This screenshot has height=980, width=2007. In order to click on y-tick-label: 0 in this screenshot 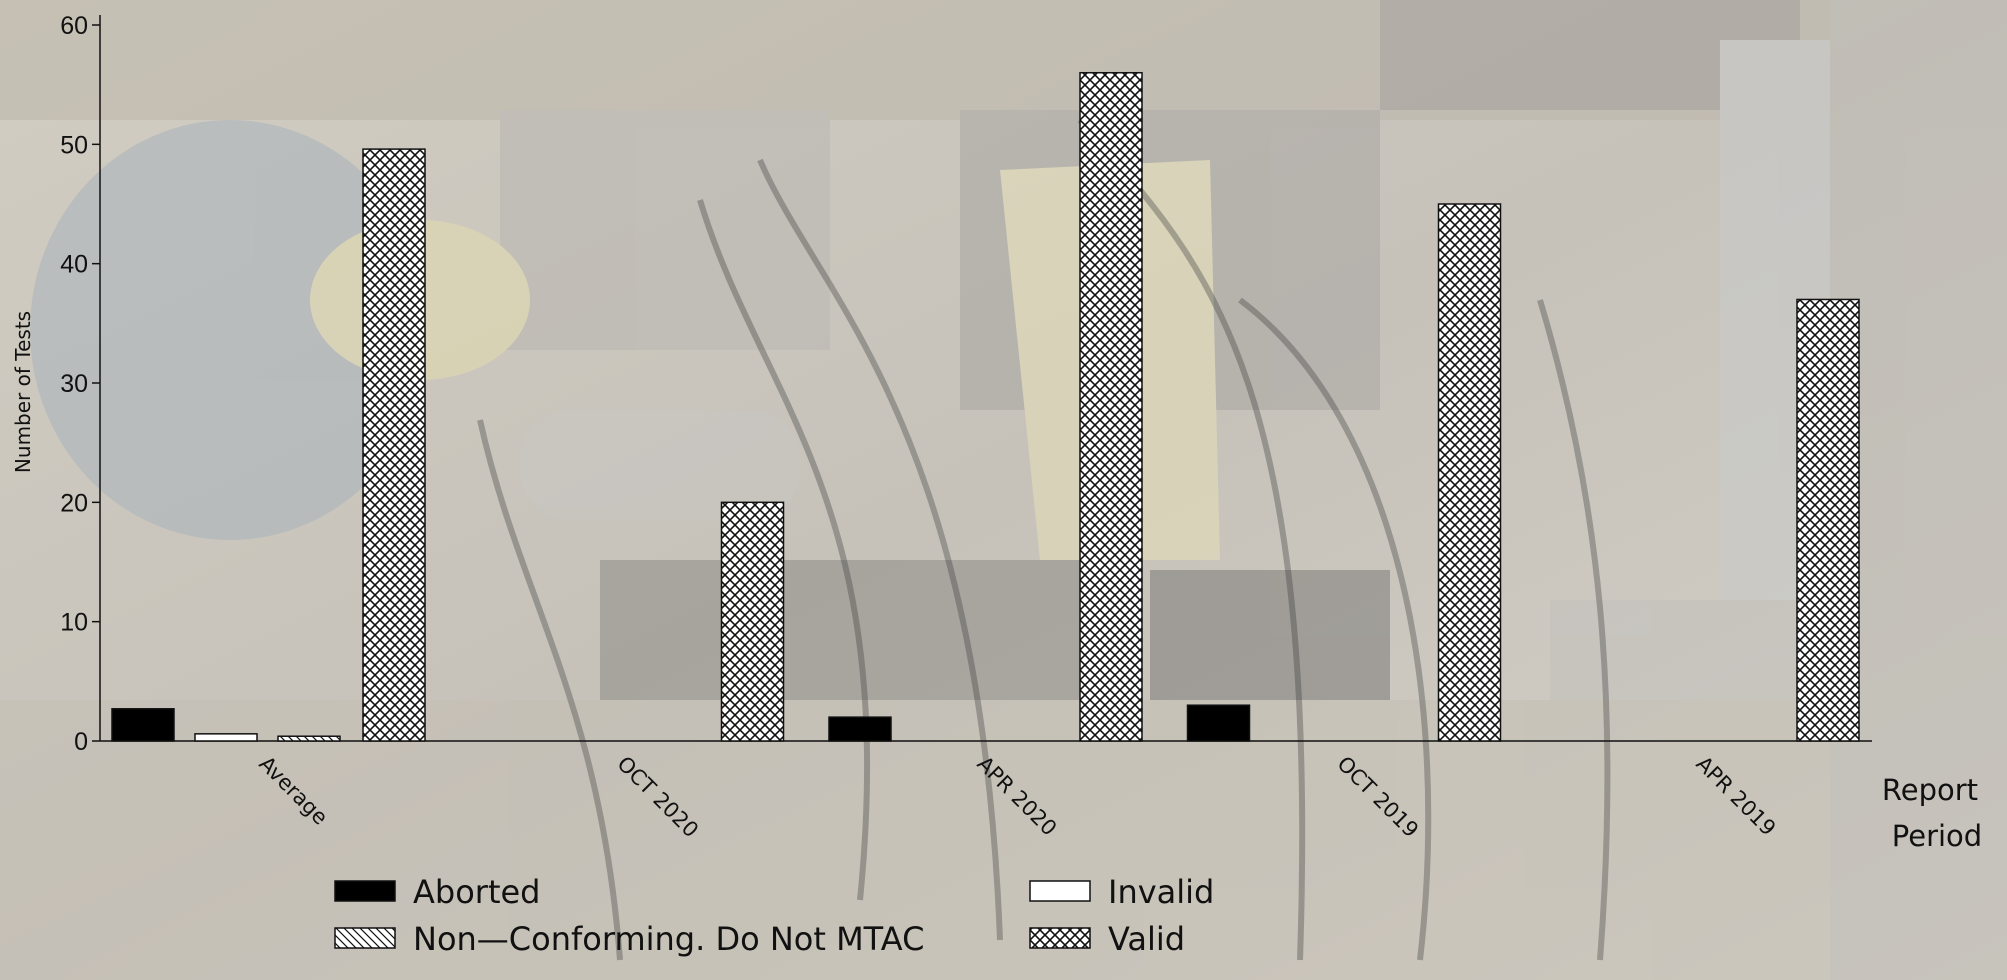, I will do `click(81, 742)`.